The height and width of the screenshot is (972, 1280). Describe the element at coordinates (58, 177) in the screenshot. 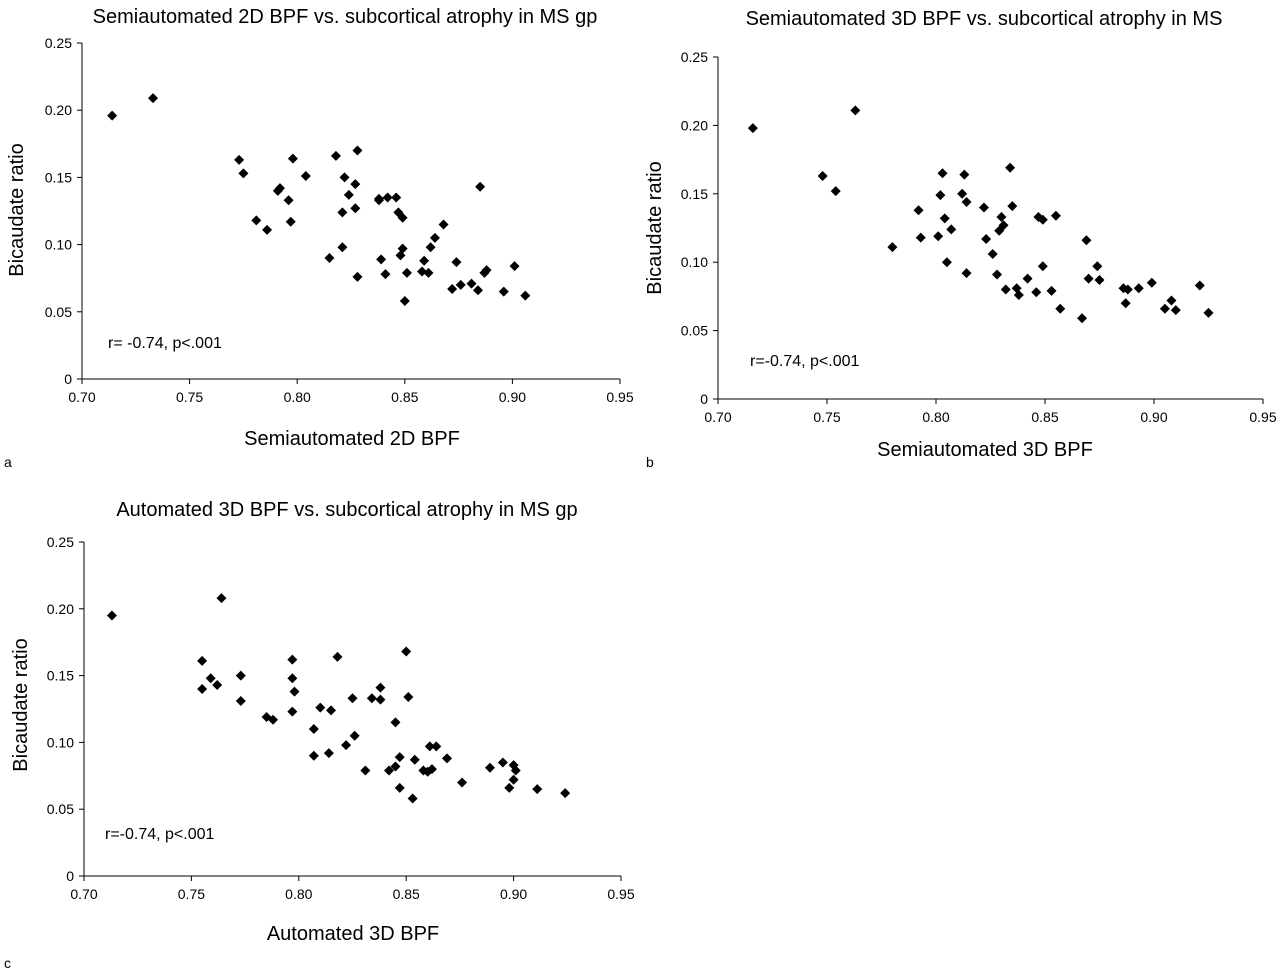

I see `y-tick-label-a: 0.15` at that location.